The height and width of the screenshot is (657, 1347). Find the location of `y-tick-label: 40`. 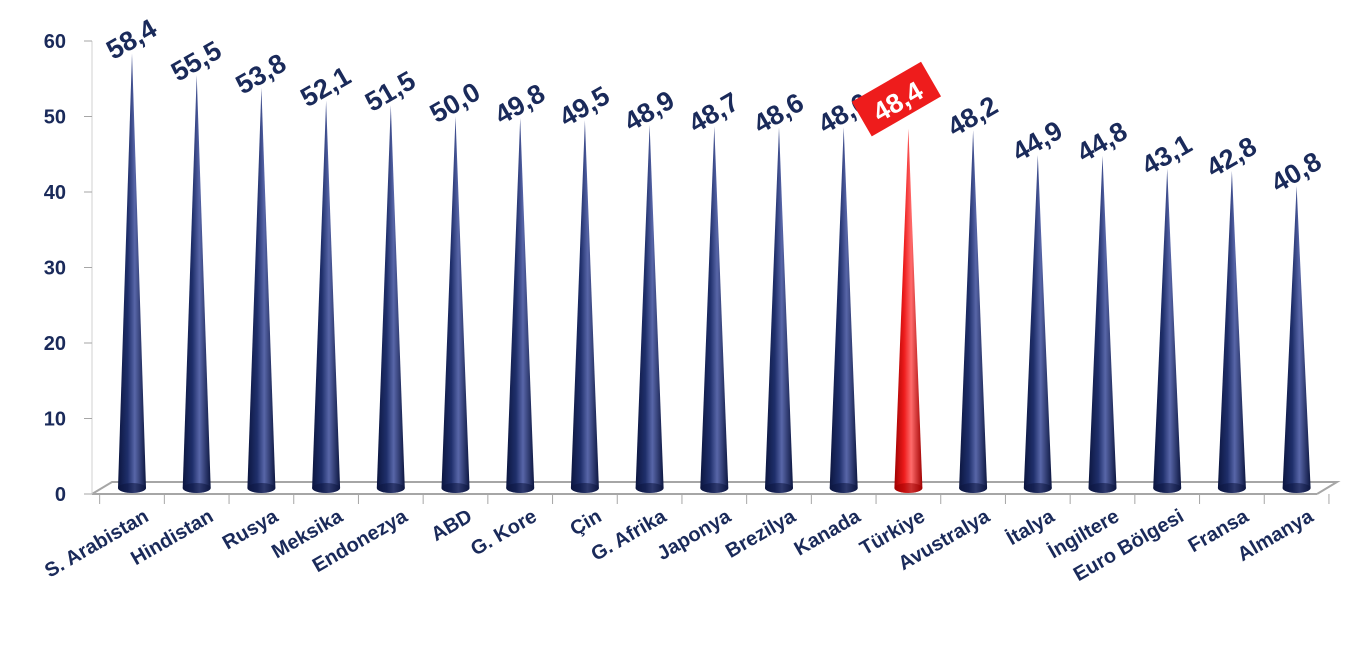

y-tick-label: 40 is located at coordinates (55, 193).